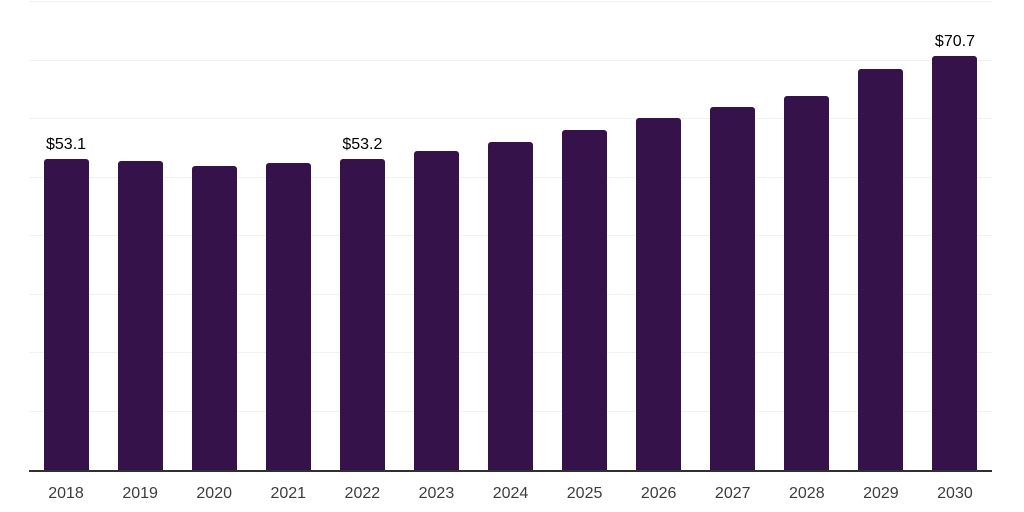 Image resolution: width=1024 pixels, height=512 pixels. What do you see at coordinates (362, 493) in the screenshot?
I see `x-tick-2022: 2022` at bounding box center [362, 493].